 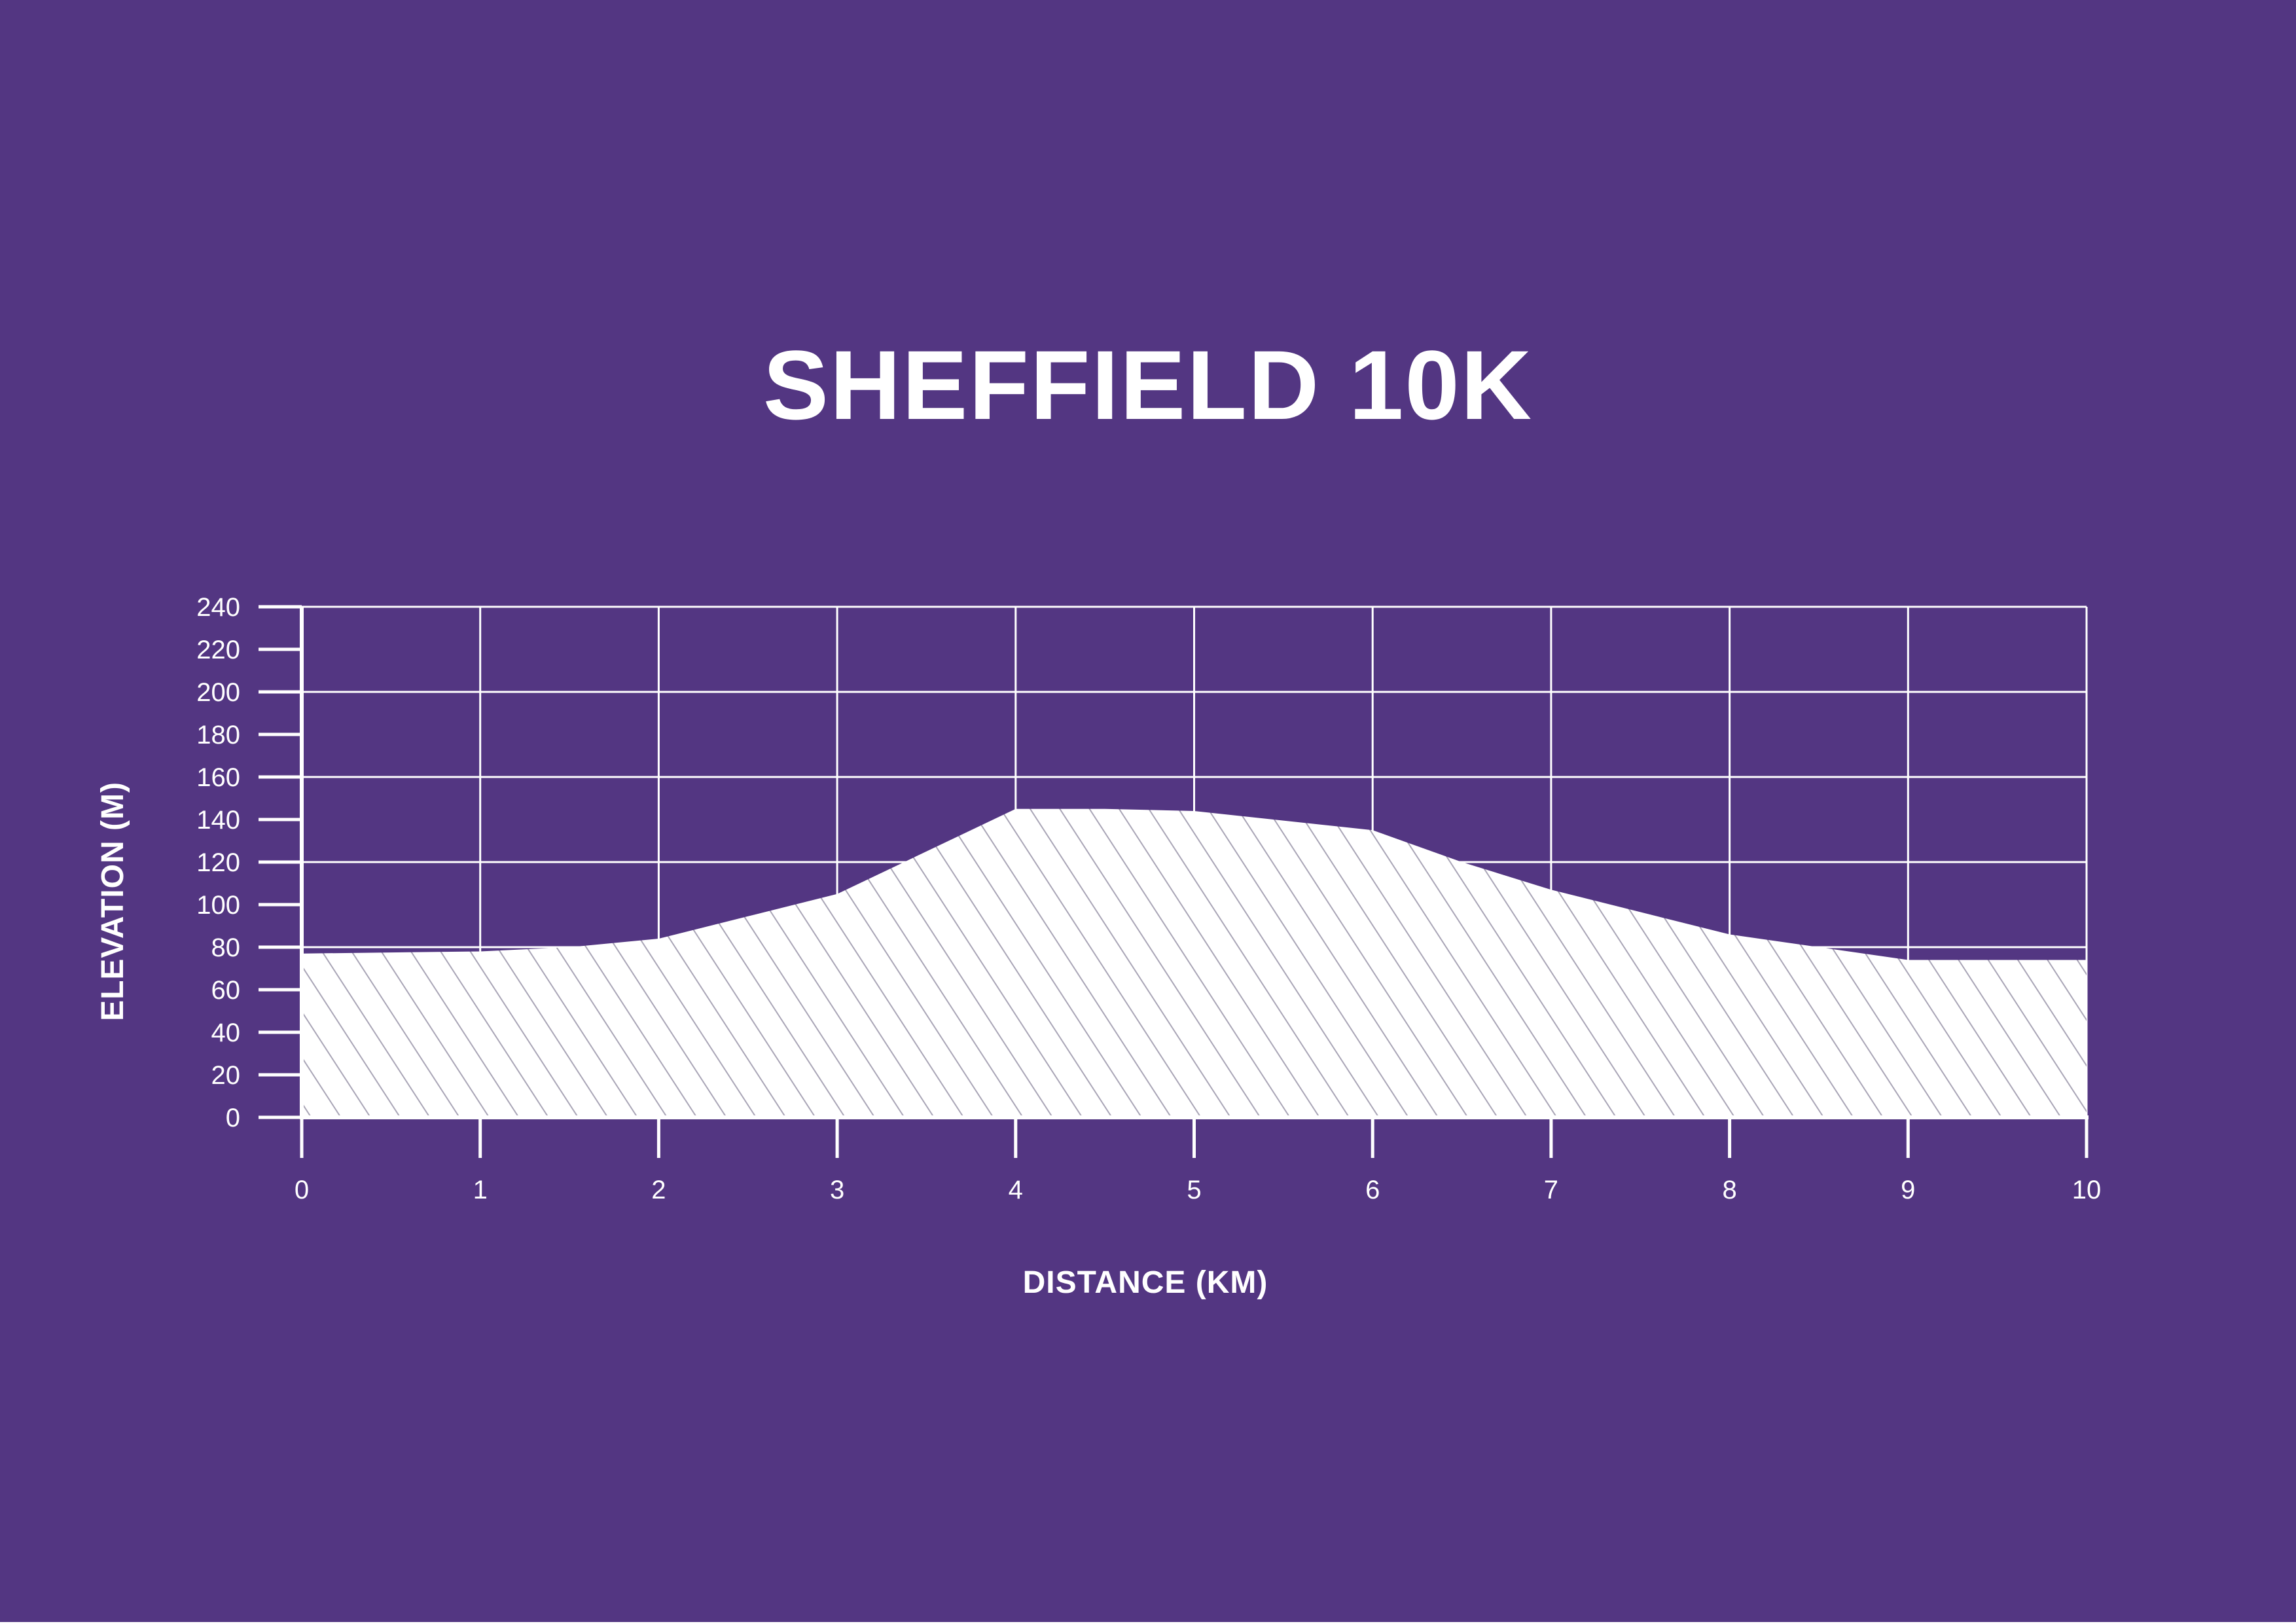 What do you see at coordinates (218, 862) in the screenshot?
I see `y-tick-label: 120` at bounding box center [218, 862].